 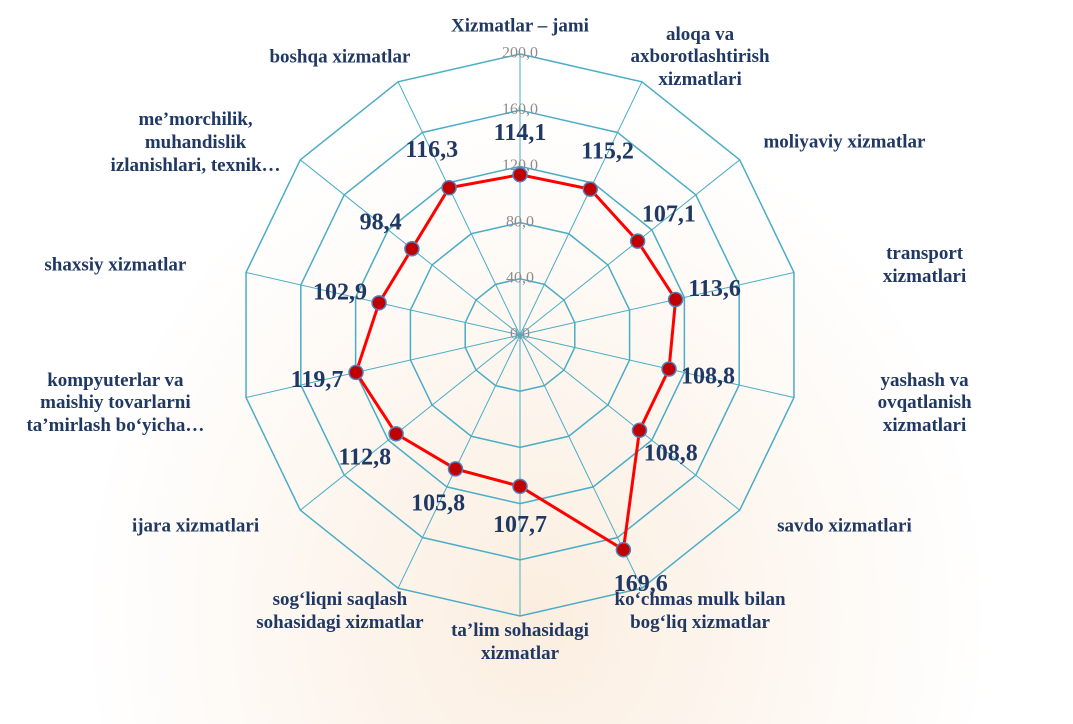 I want to click on data-label: 98,4, so click(x=381, y=222).